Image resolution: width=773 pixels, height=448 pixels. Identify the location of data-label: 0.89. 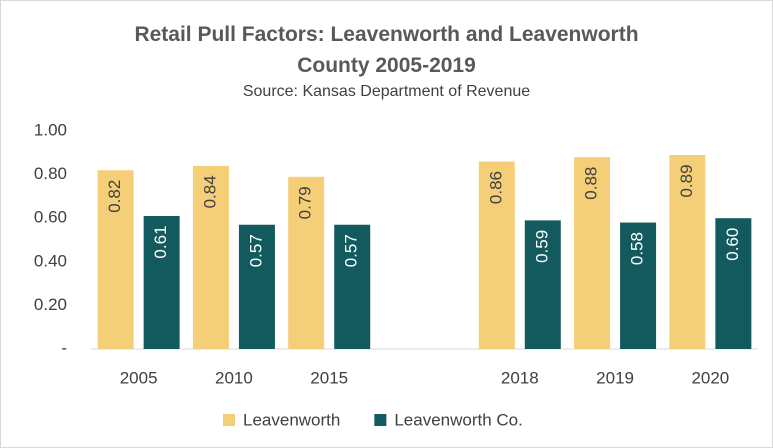
(686, 180).